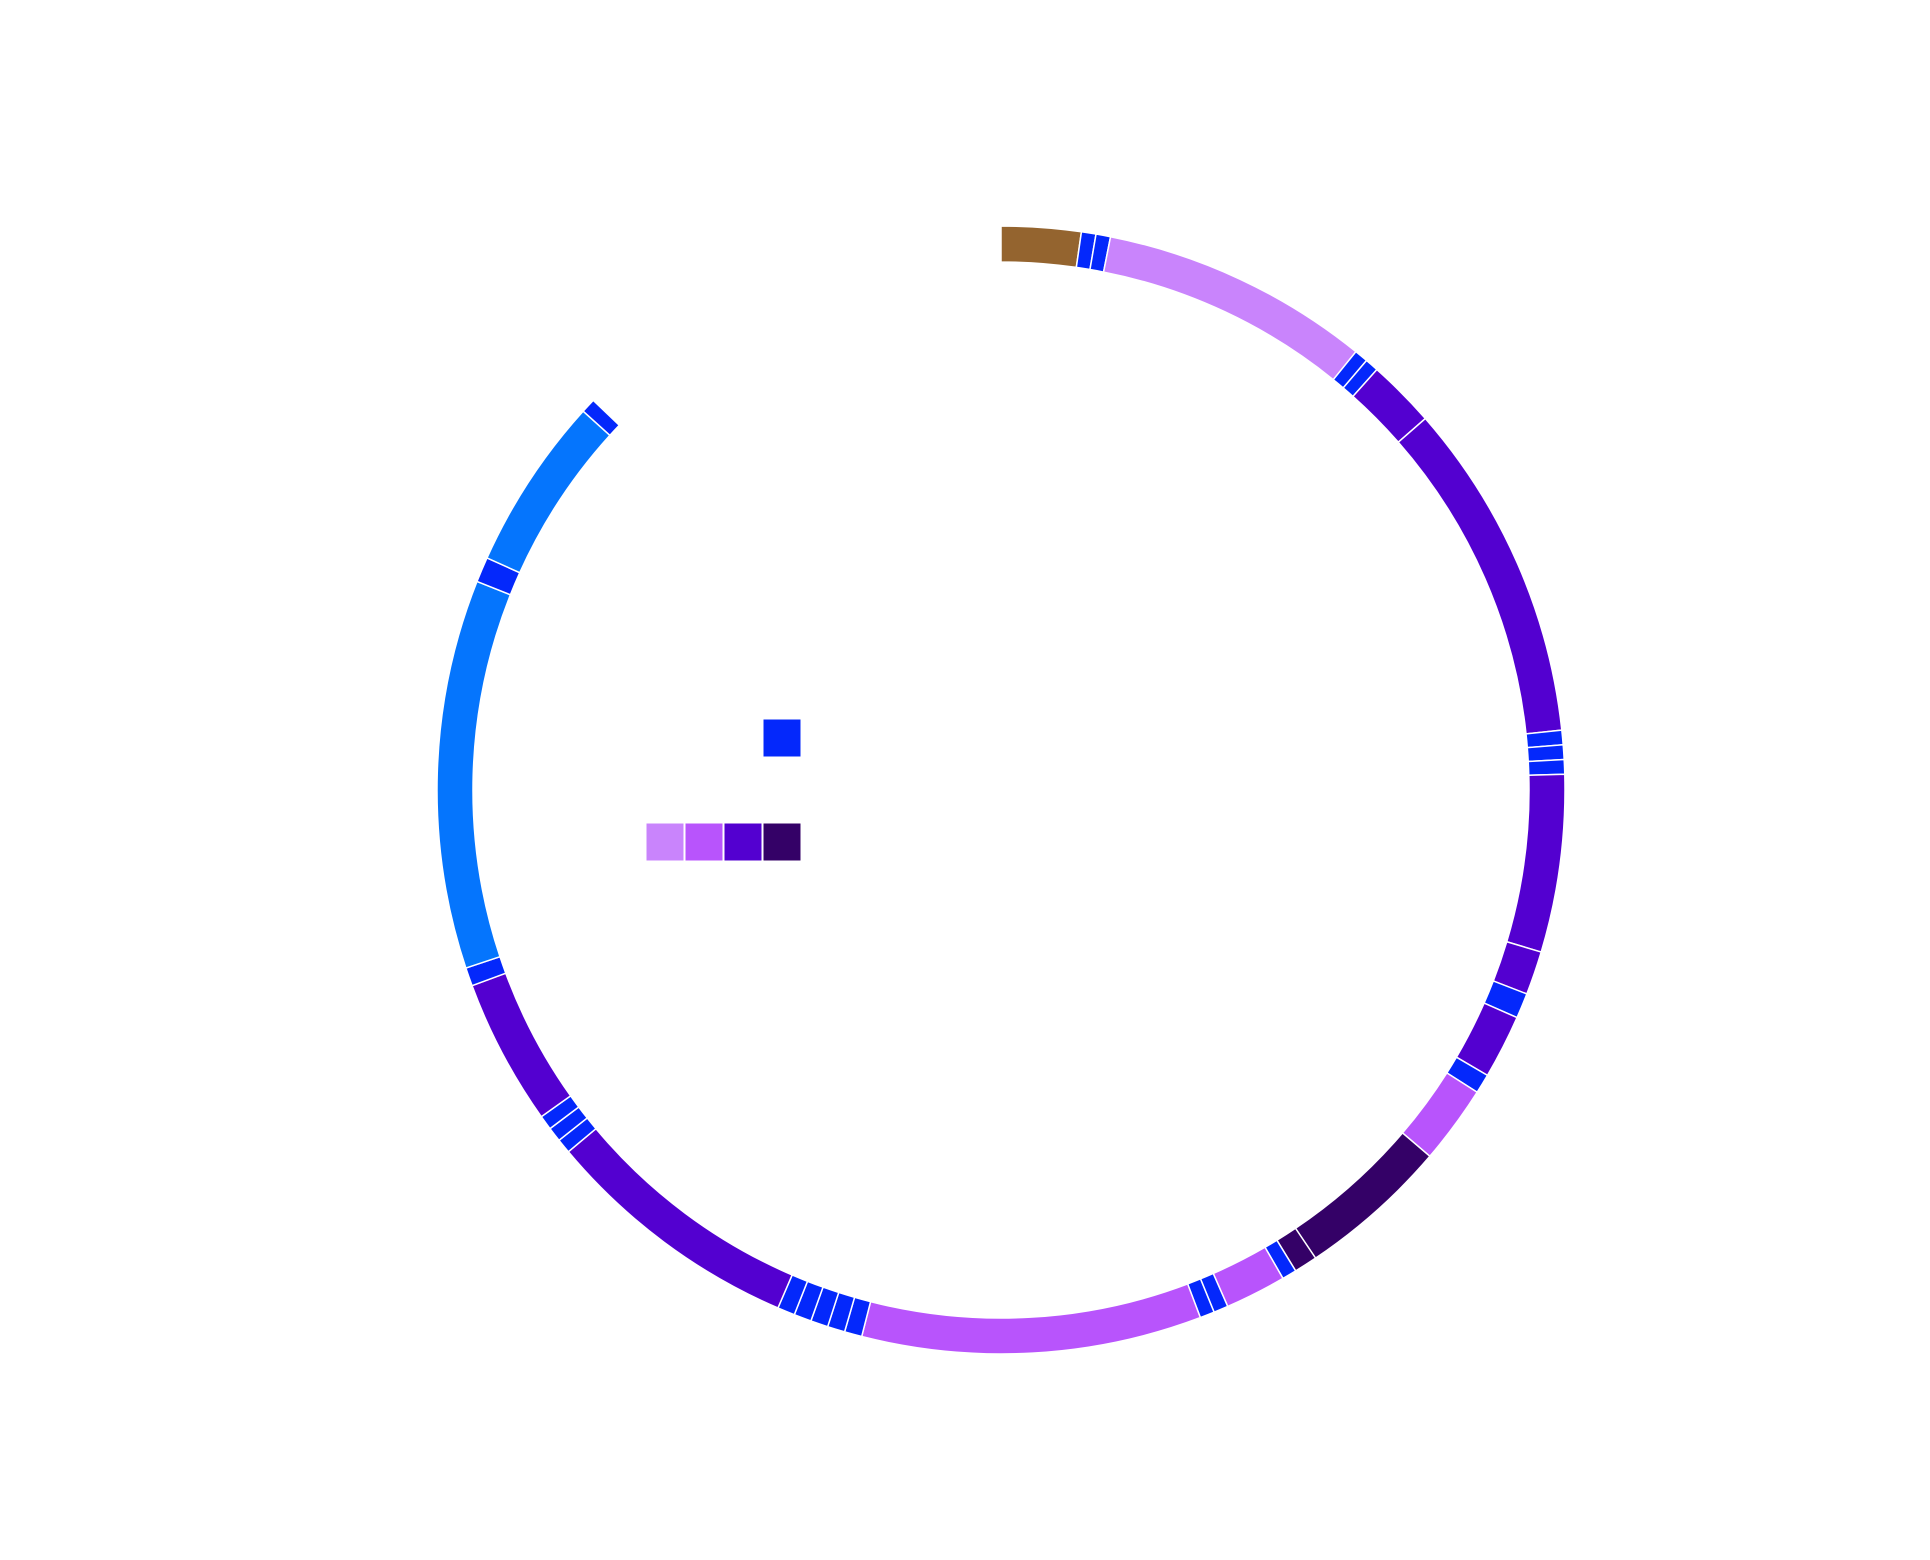  I want to click on legend, so click(723, 790).